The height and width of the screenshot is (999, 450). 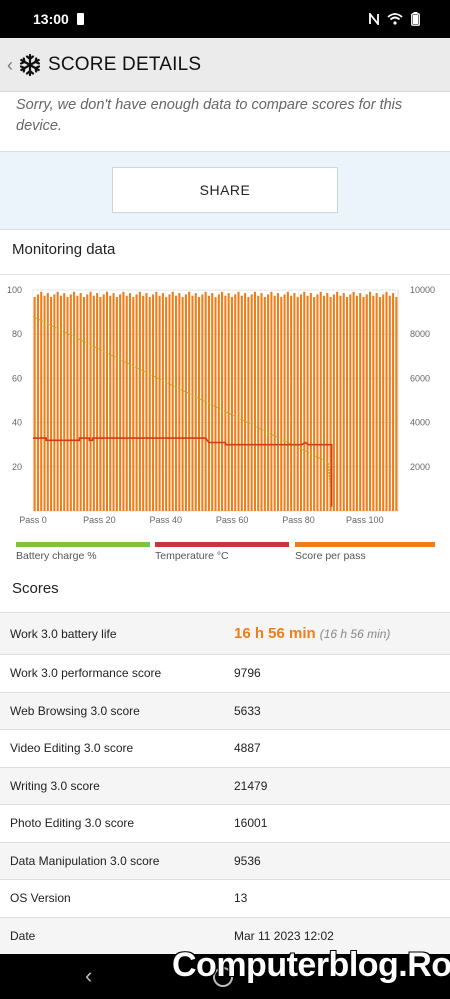 I want to click on score-value-secondary: (16 h 56 min), so click(x=355, y=634).